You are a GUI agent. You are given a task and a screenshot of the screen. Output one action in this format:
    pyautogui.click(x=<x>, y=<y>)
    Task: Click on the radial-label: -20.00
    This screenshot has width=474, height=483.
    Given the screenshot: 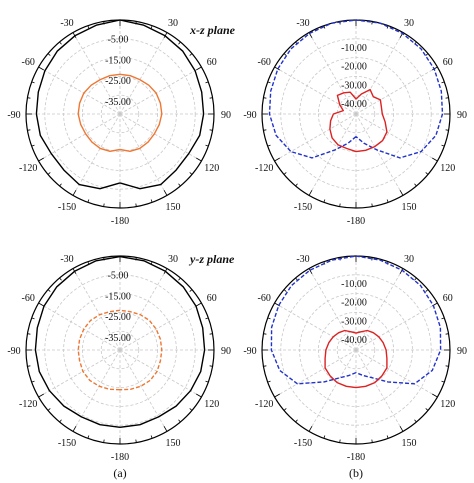 What is the action you would take?
    pyautogui.click(x=354, y=67)
    